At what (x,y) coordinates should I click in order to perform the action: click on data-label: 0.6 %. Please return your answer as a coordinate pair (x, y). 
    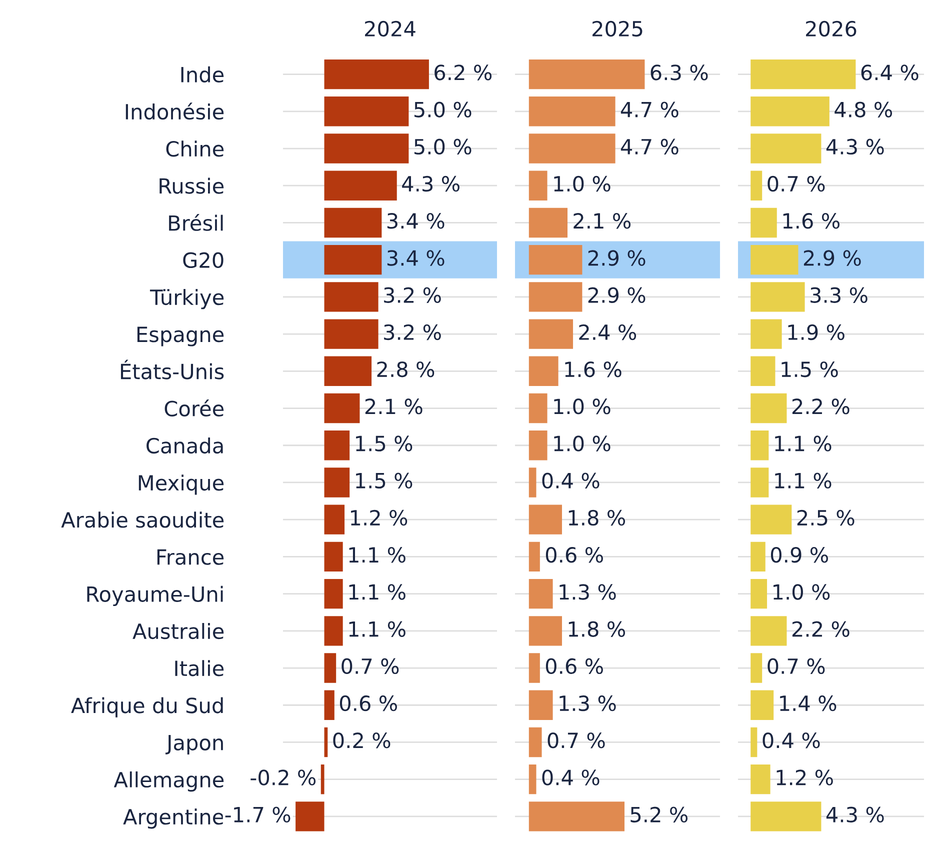
    Looking at the image, I should click on (574, 554).